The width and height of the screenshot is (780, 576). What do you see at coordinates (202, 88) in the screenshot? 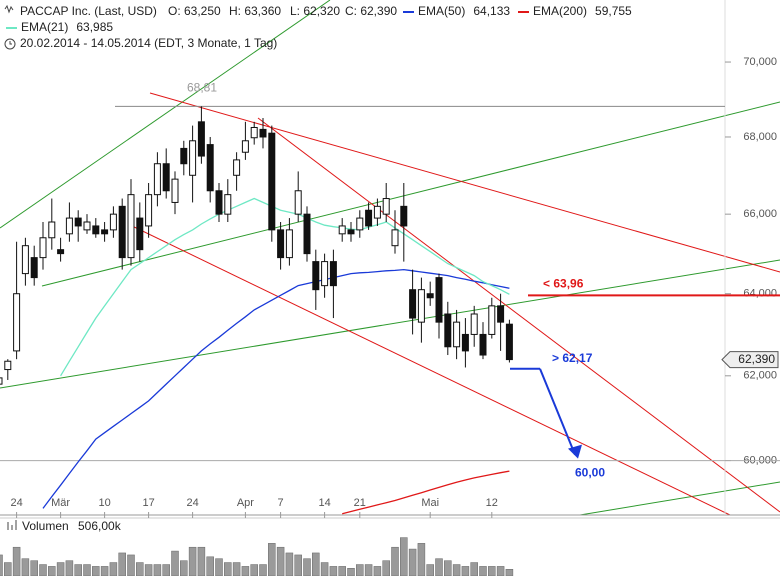
I see `annotation-label: 68,81` at bounding box center [202, 88].